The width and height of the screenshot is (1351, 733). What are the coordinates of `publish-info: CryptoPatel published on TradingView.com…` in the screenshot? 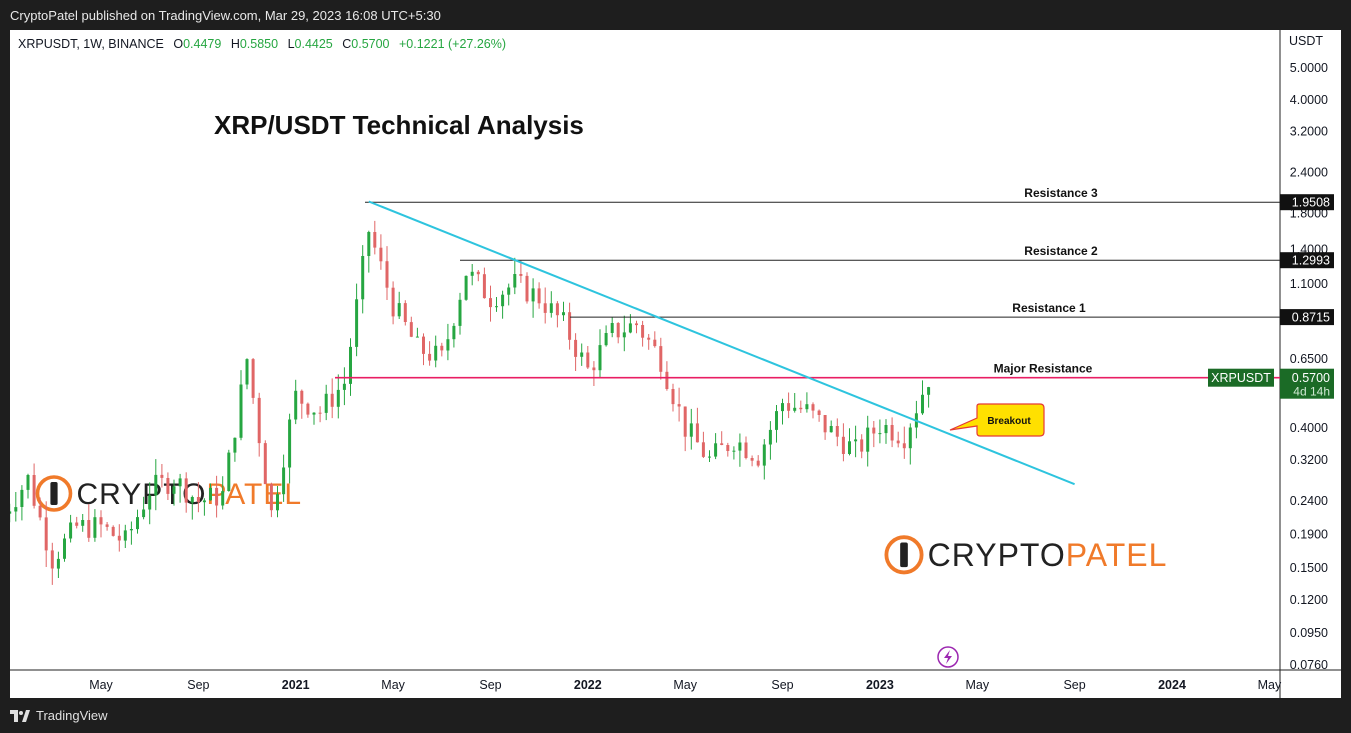 It's located at (675, 15).